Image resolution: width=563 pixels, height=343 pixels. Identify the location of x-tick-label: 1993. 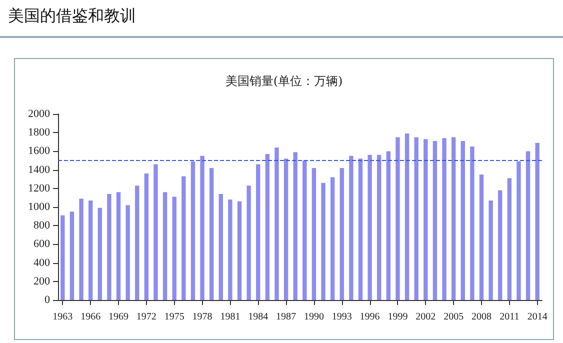
(342, 317).